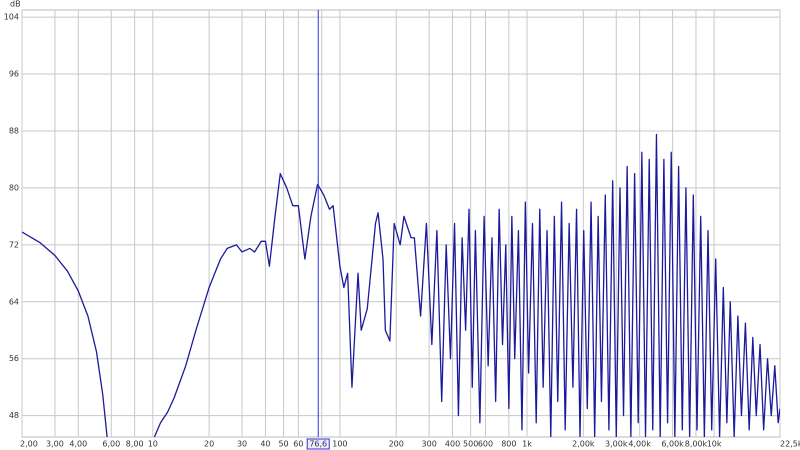 This screenshot has width=800, height=450. Describe the element at coordinates (470, 444) in the screenshot. I see `x-tick-label: 500` at that location.